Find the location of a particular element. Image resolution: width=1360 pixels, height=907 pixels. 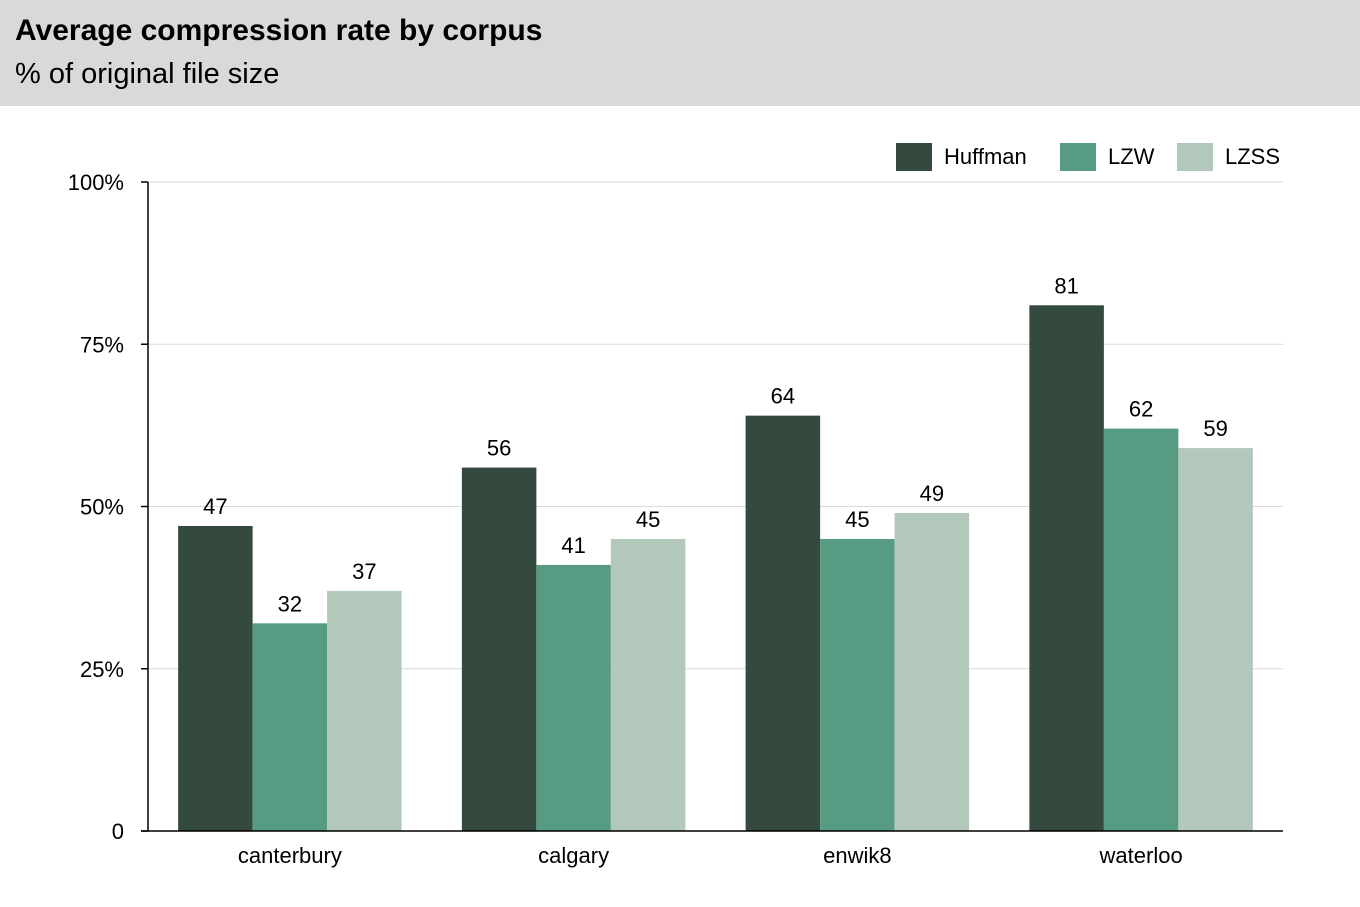

x-axis-ticks: canterbury calgary enwik8 waterloo is located at coordinates (710, 855).